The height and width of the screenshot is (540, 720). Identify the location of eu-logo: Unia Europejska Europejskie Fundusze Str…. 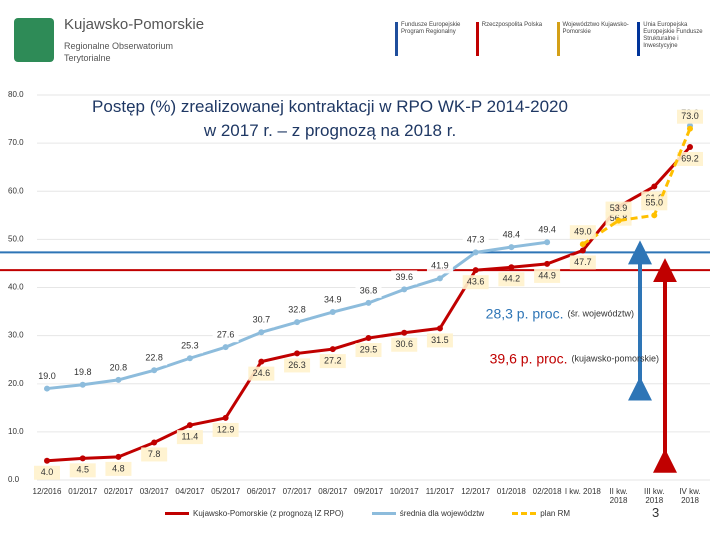
(673, 39).